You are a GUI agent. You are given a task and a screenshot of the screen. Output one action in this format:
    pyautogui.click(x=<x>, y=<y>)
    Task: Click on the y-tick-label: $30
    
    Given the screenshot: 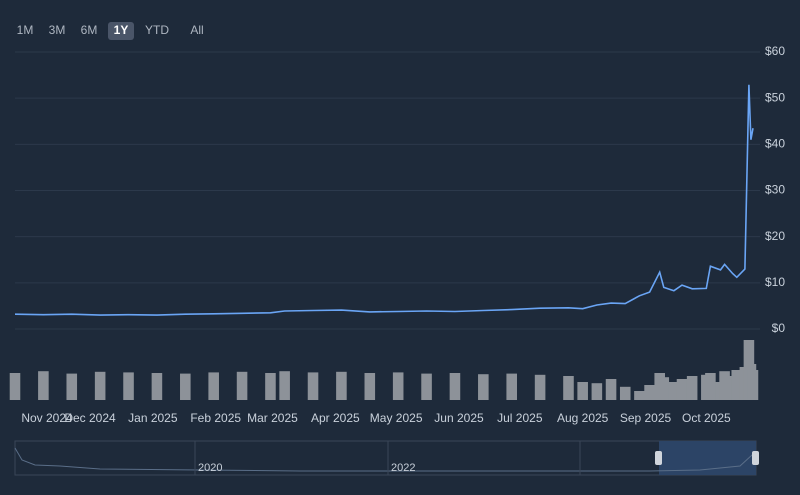 What is the action you would take?
    pyautogui.click(x=775, y=190)
    